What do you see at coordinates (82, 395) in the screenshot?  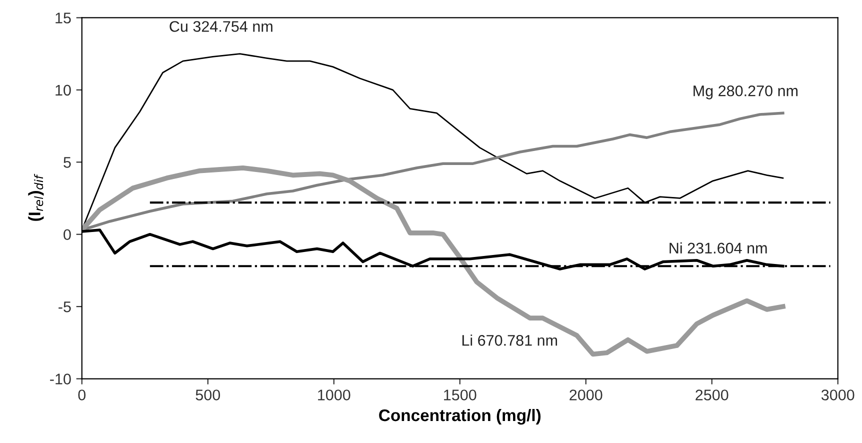 I see `x-tick-label: 0` at bounding box center [82, 395].